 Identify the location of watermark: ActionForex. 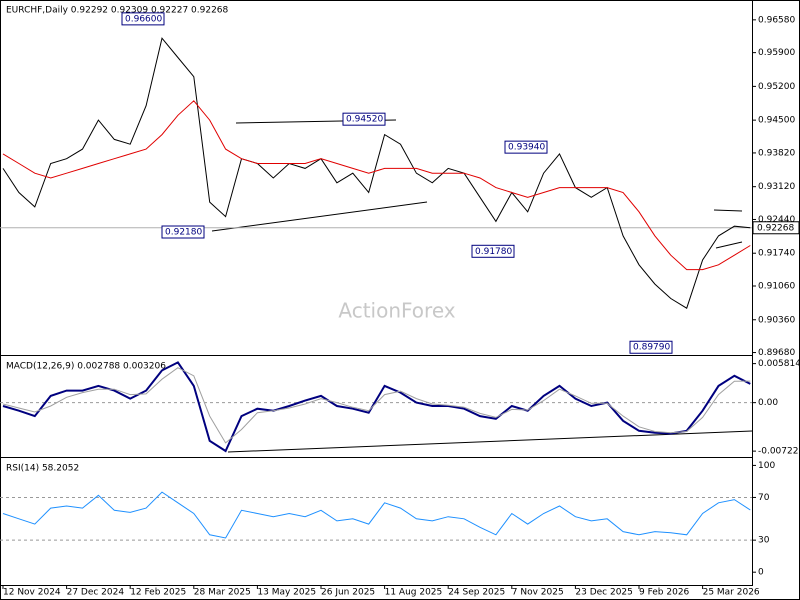
(396, 311).